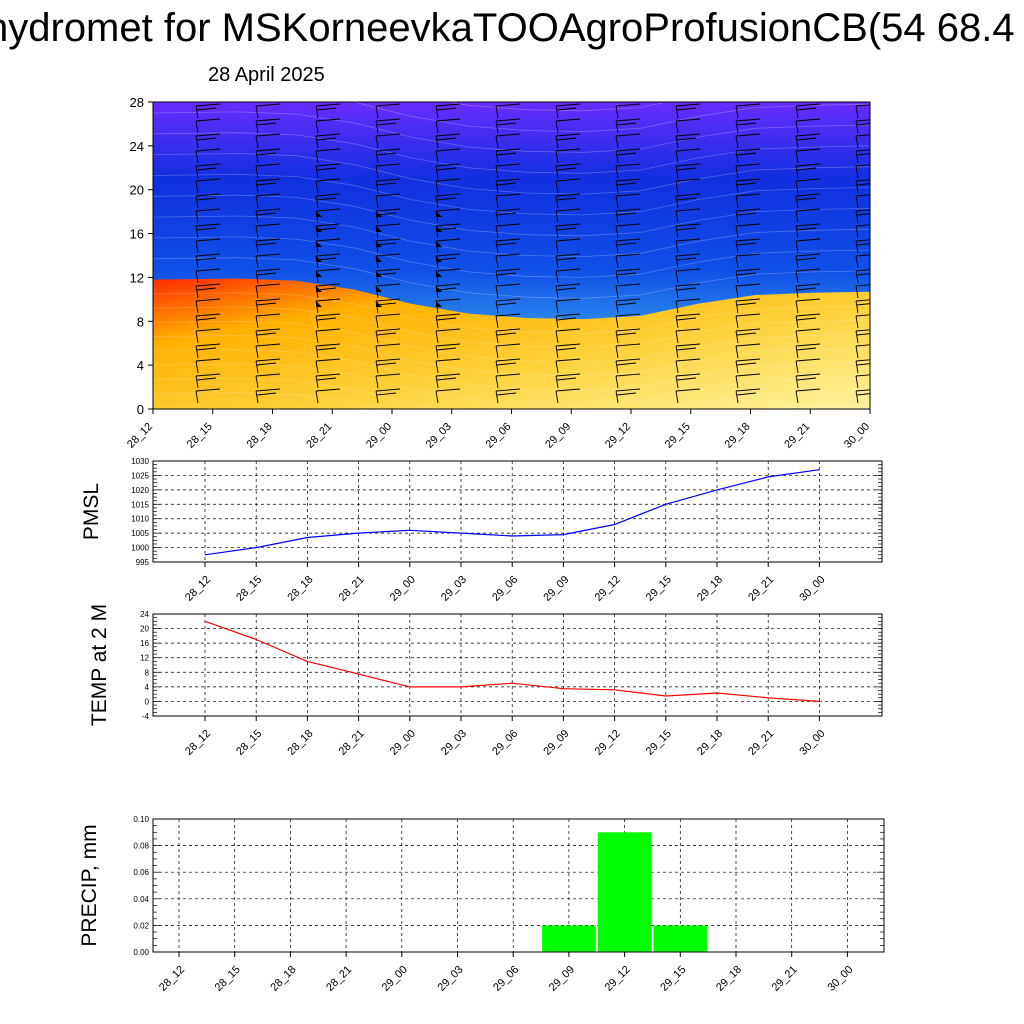 The image size is (1024, 1024). I want to click on x-tick-label: 28_18, so click(300, 743).